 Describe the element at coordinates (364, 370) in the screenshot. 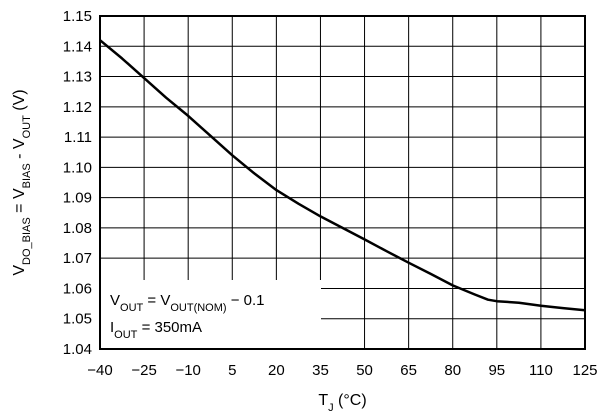

I see `x-tick-label: 50` at that location.